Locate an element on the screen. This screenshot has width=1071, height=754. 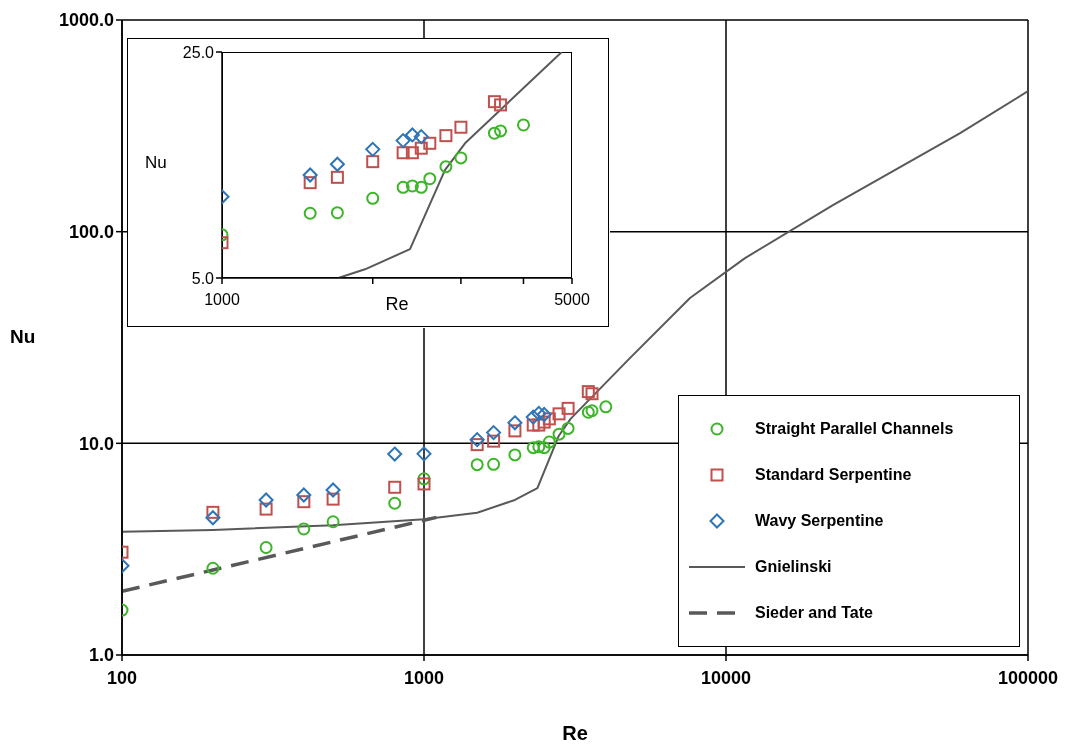
legend-label: Wavy Serpentine is located at coordinates (819, 521).